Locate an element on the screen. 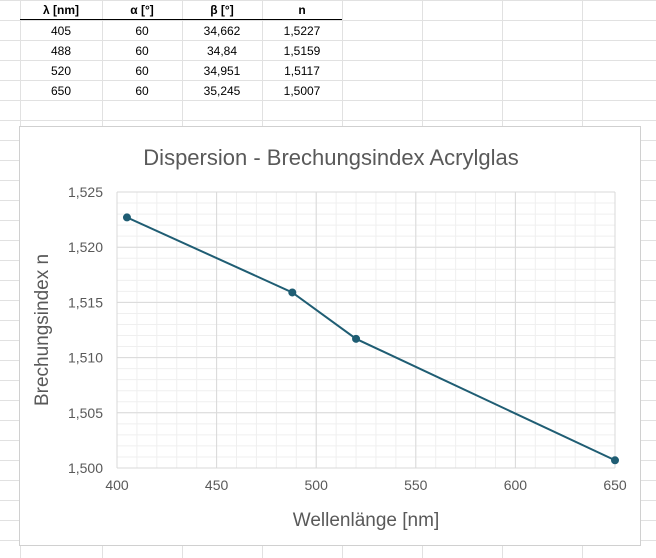 The image size is (656, 558). table-cell: 1,5227 is located at coordinates (302, 31).